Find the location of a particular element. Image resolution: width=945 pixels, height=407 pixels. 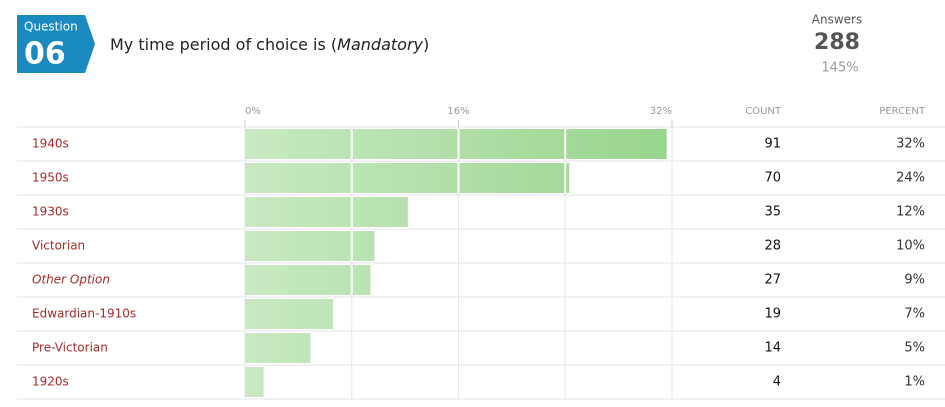

percent-value: 24% is located at coordinates (910, 178).